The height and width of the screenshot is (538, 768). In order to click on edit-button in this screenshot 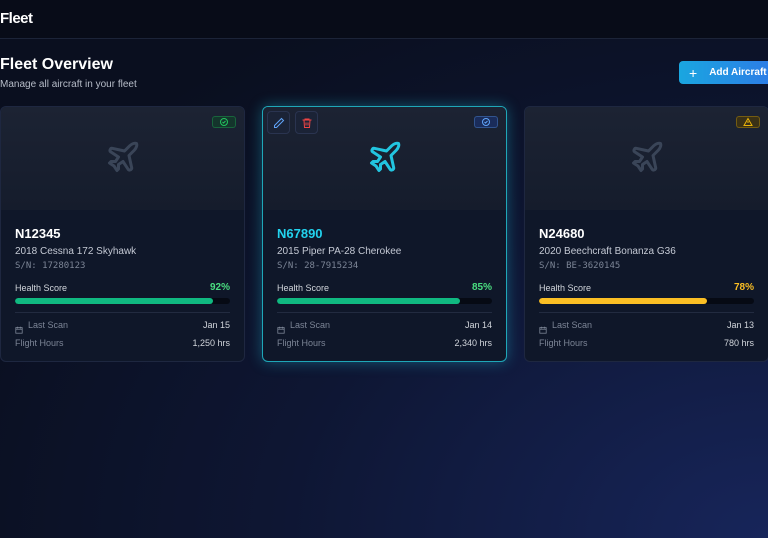, I will do `click(278, 122)`.